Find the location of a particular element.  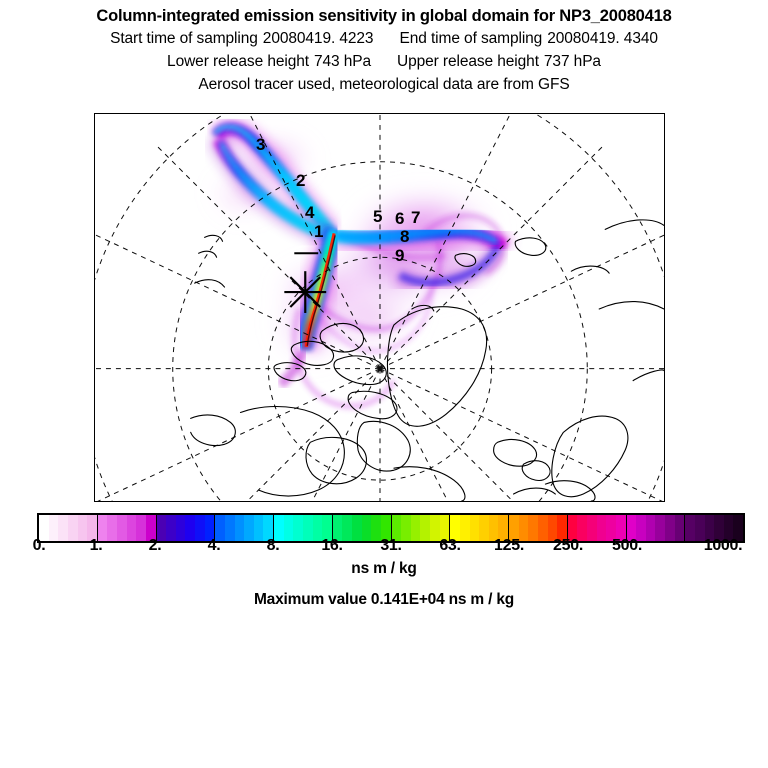

end-time-label: End time of sampling is located at coordinates (471, 38).